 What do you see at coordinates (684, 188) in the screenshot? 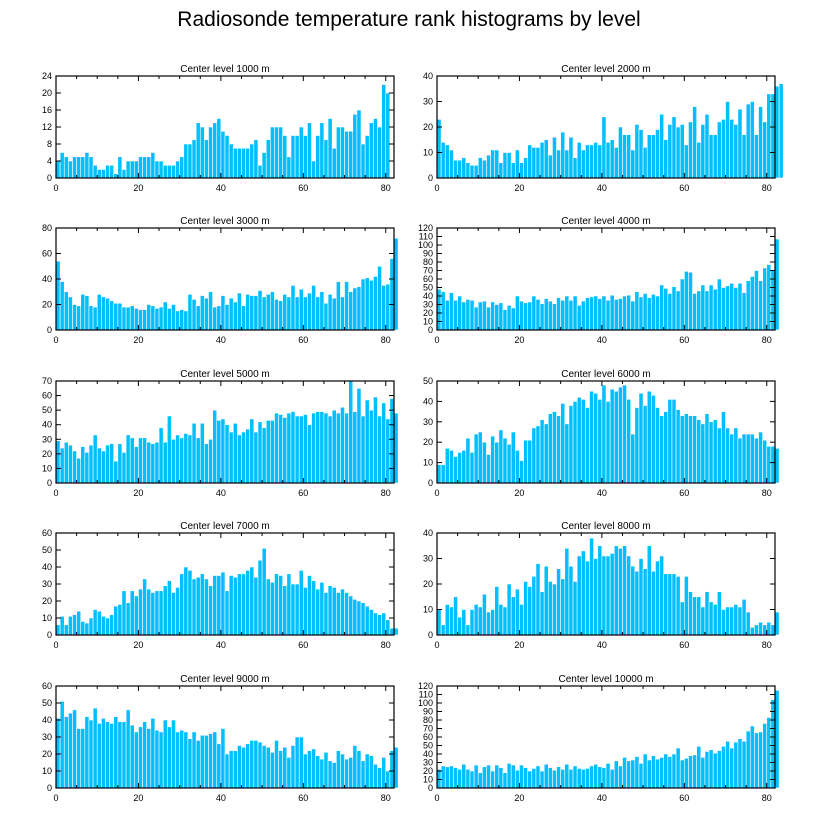
I see `x-tick-label: 60` at bounding box center [684, 188].